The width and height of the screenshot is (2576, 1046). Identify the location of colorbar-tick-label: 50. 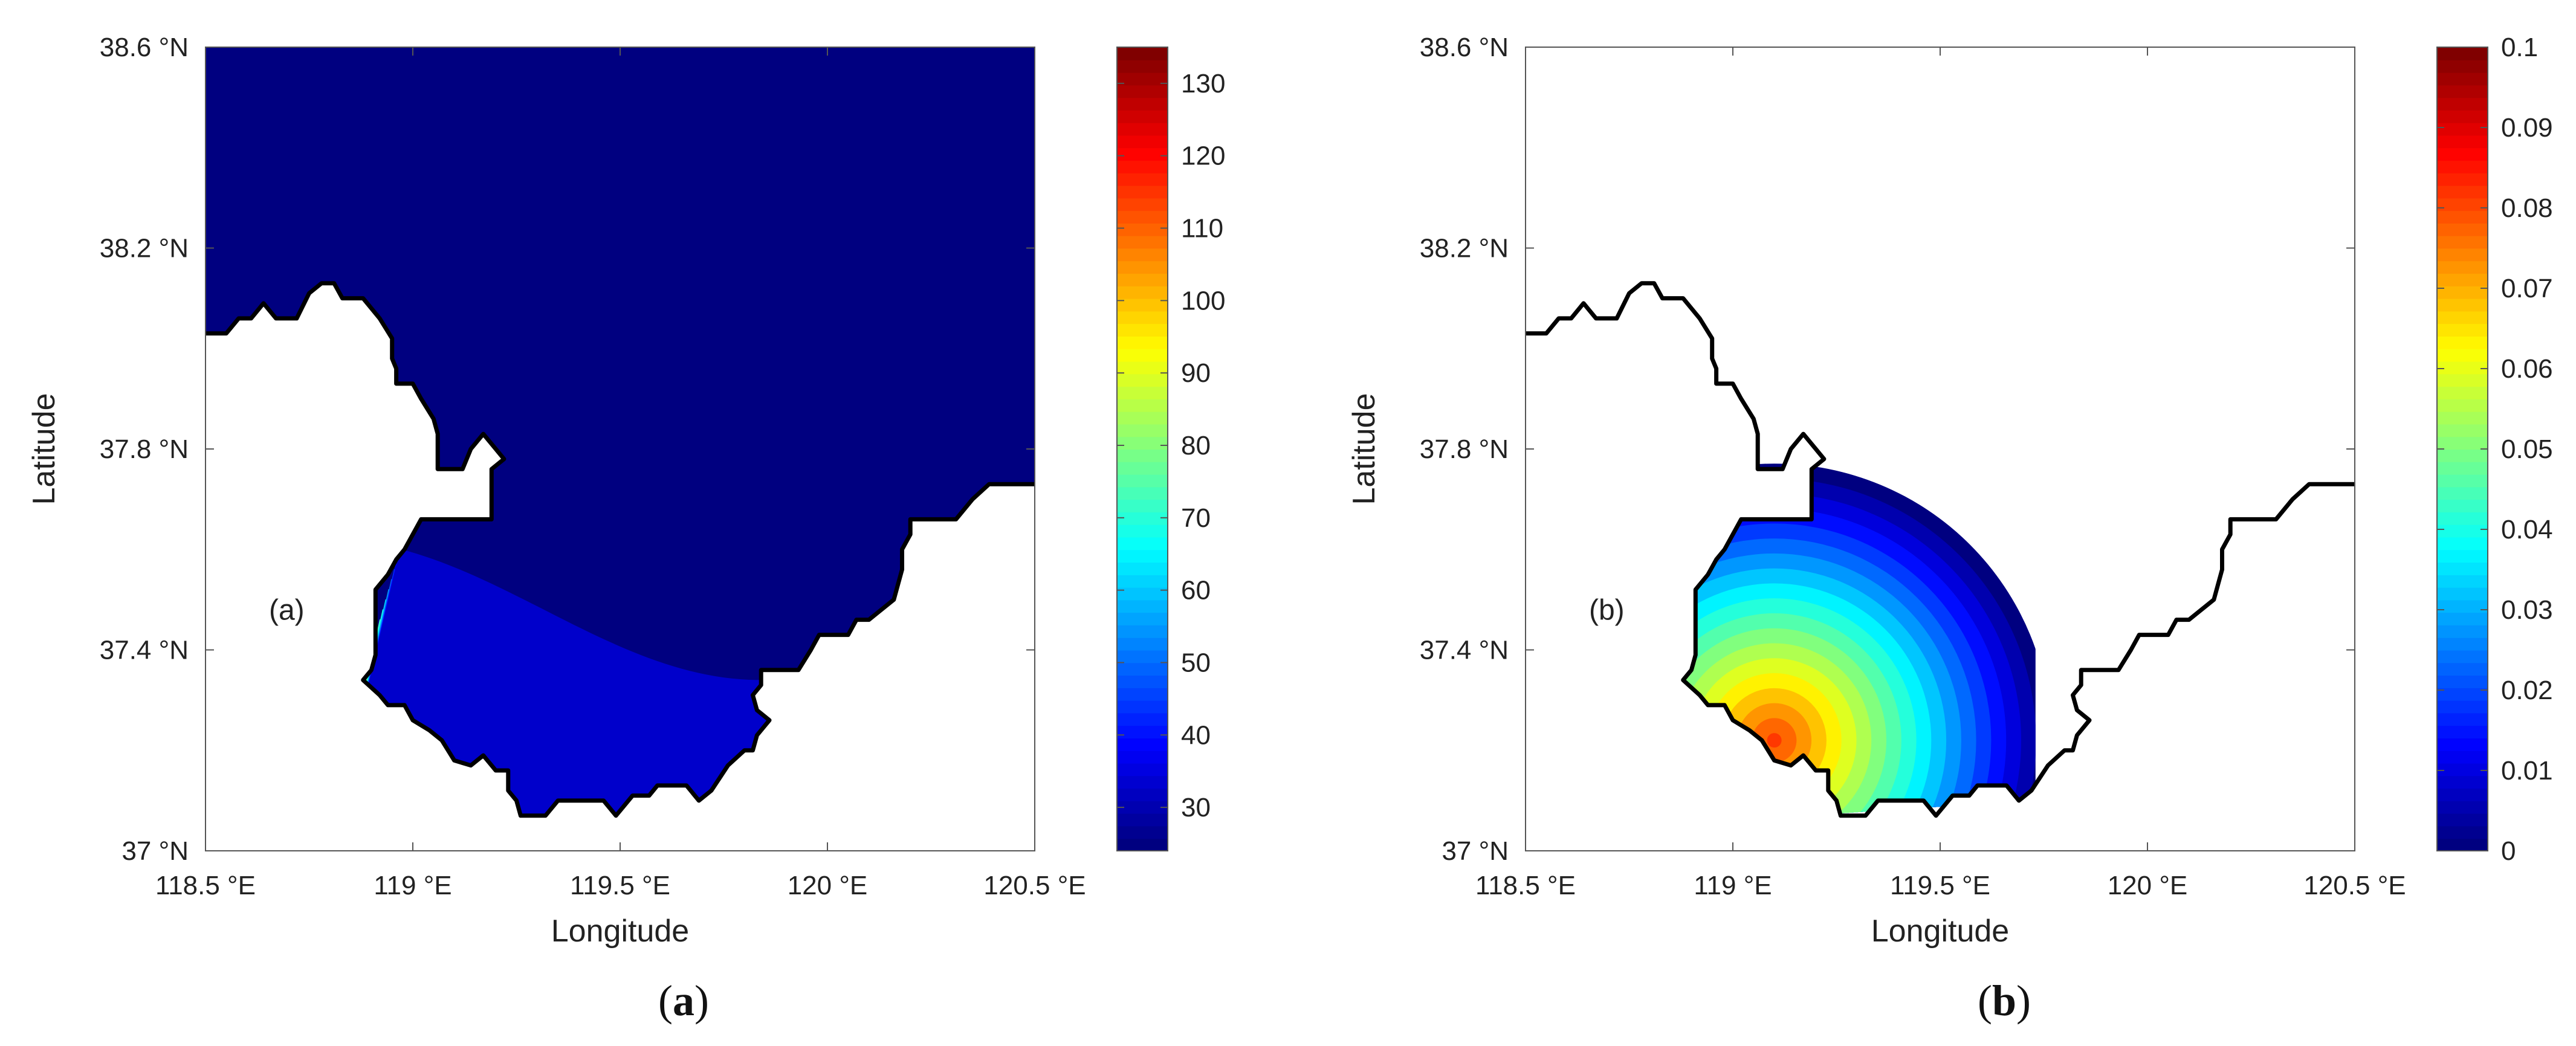
(1196, 663).